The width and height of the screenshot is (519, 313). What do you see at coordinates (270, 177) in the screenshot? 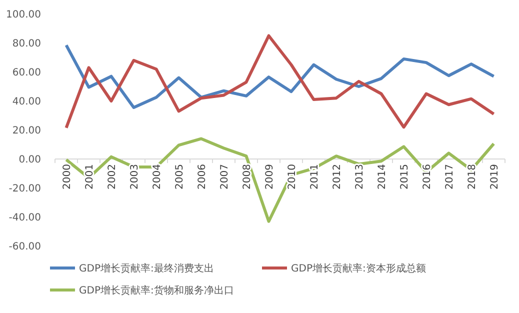
I see `x-tick-label: 2009` at bounding box center [270, 177].